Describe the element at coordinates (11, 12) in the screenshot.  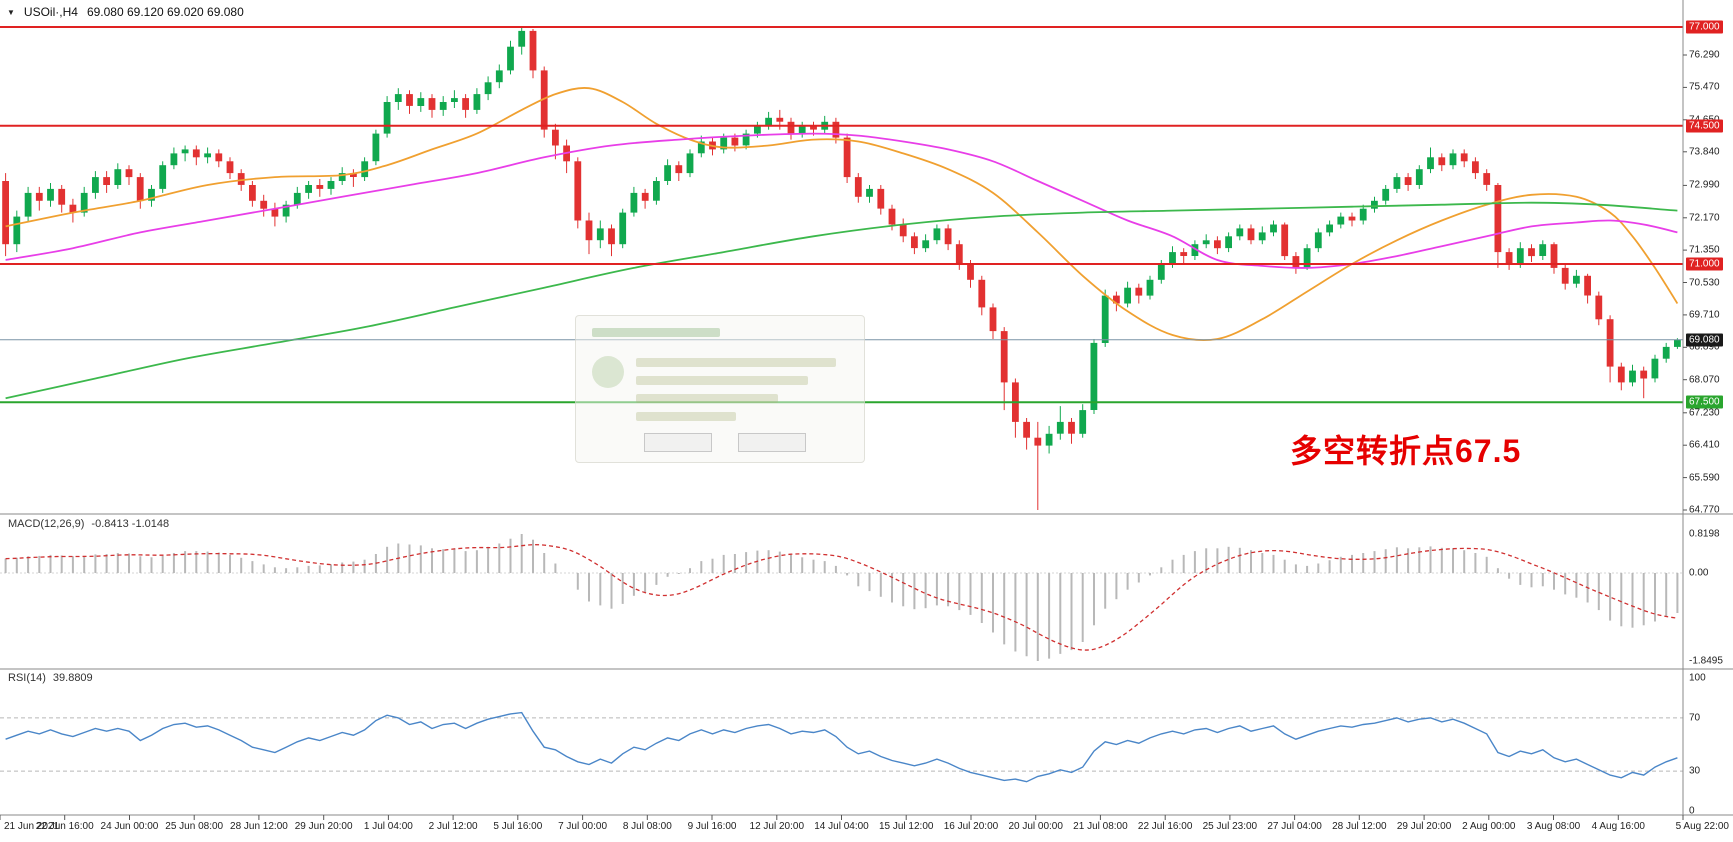
I see `collapse-arrow-icon: ▼` at that location.